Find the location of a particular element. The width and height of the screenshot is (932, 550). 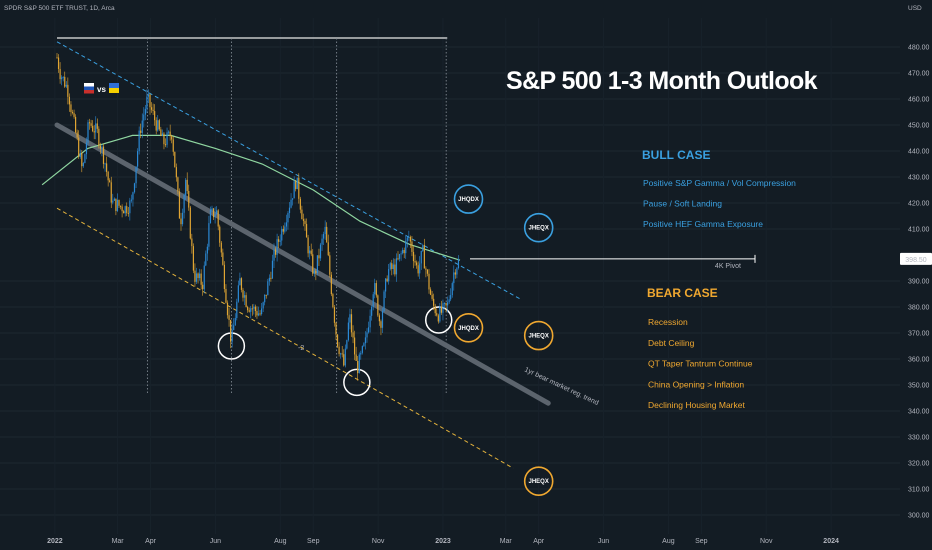

x-tick-label: Aug is located at coordinates (668, 541).